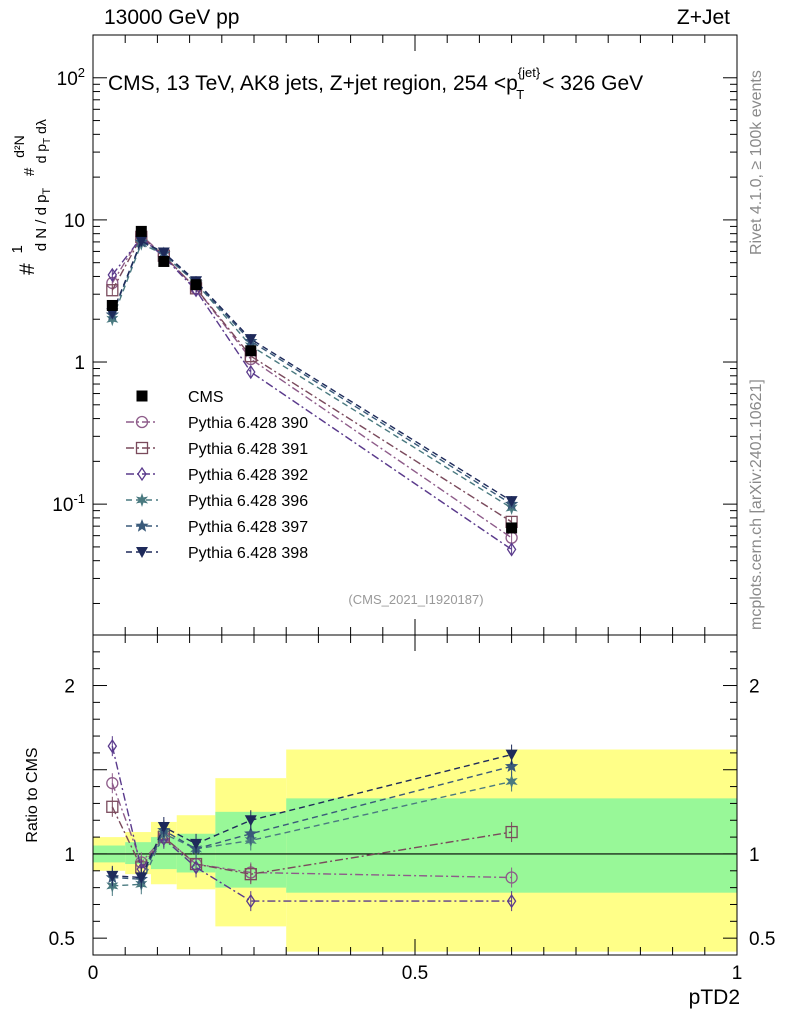  What do you see at coordinates (248, 449) in the screenshot?
I see `legend-label-pythia-6-428-391: Pythia 6.428 391` at bounding box center [248, 449].